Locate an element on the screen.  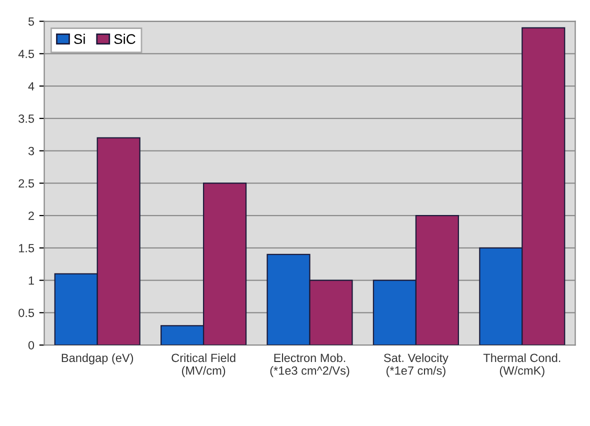
y-tick-label: 3 is located at coordinates (31, 151).